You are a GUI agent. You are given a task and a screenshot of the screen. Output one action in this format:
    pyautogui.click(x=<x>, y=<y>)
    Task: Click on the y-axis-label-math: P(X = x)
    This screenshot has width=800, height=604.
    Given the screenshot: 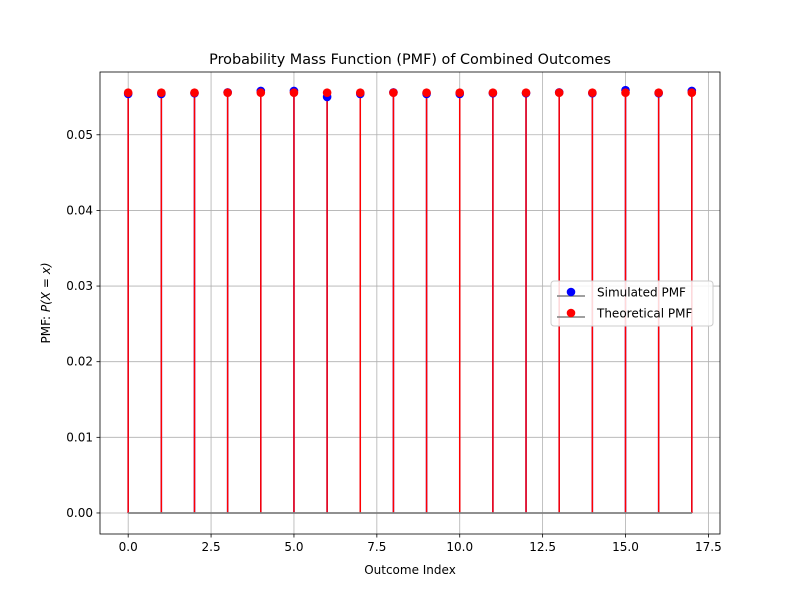 What is the action you would take?
    pyautogui.click(x=46, y=287)
    